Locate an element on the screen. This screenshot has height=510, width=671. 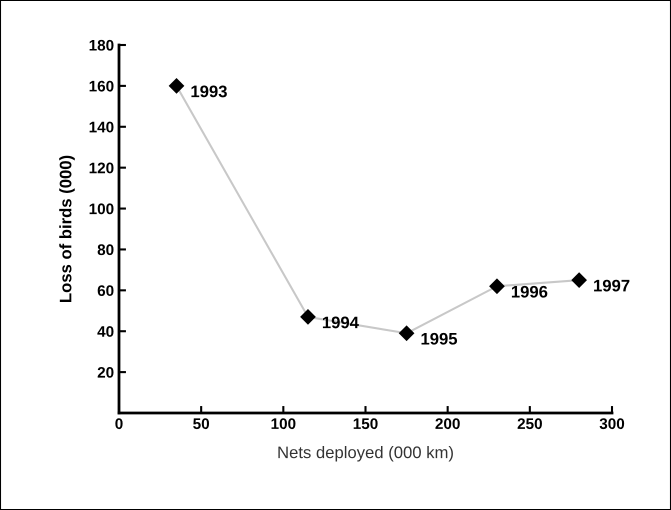
x-axis-title: Nets deployed (000 km) is located at coordinates (365, 454).